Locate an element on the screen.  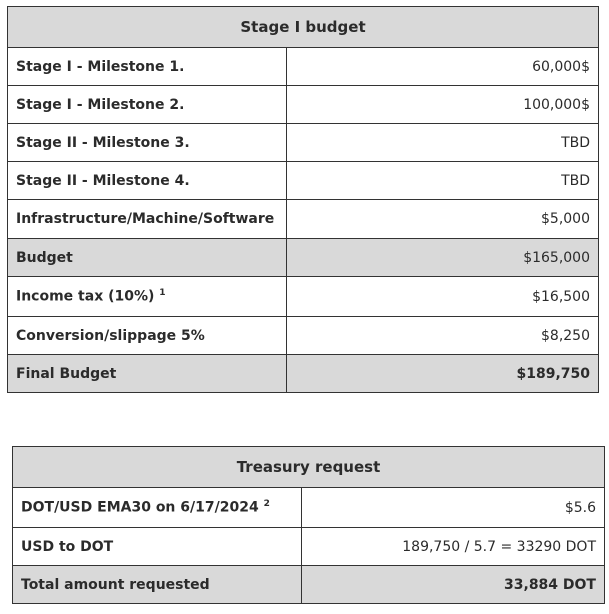
row-label: Stage I - Milestone 2. is located at coordinates (147, 104).